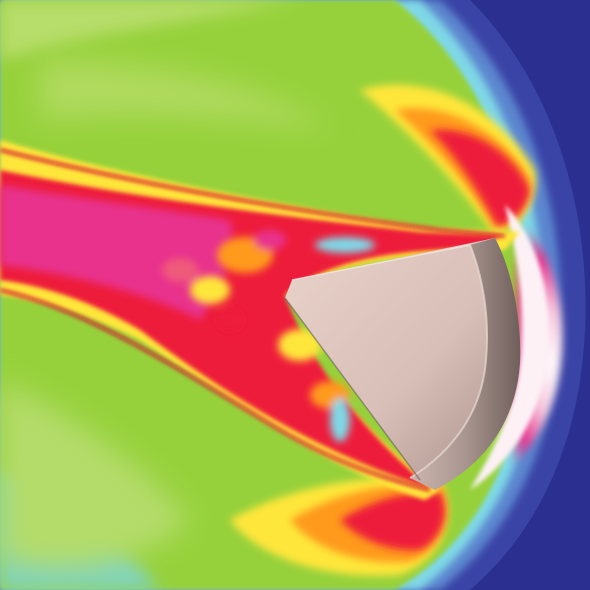 The image size is (590, 590). Describe the element at coordinates (509, 347) in the screenshot. I see `stagnation-hot-core` at that location.